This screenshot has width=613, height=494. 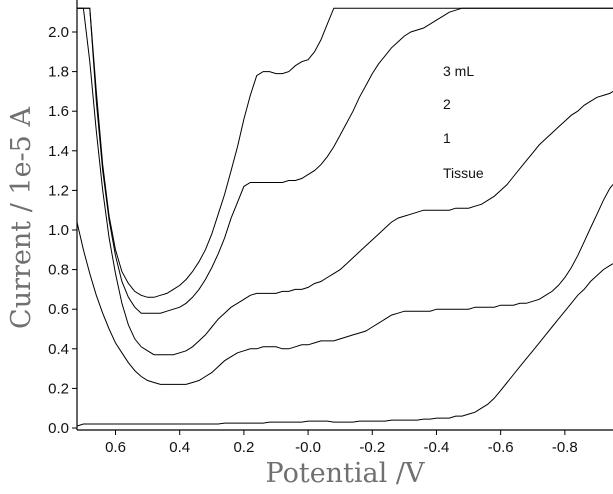 What do you see at coordinates (501, 447) in the screenshot?
I see `x-tick-label: -0.6` at bounding box center [501, 447].